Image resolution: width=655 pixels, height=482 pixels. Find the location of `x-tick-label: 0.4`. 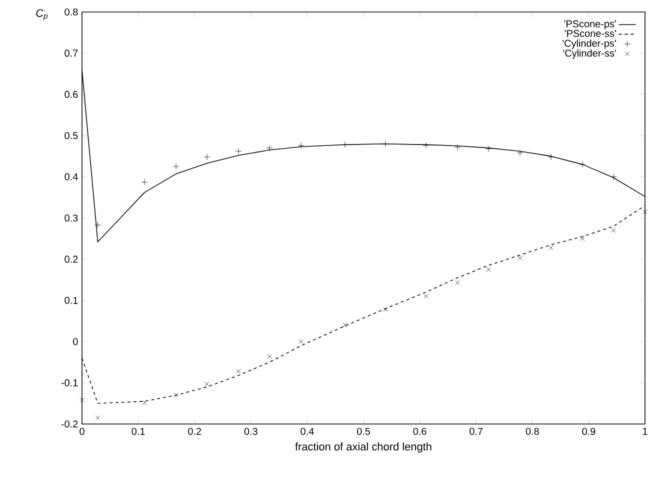

x-tick-label: 0.4 is located at coordinates (307, 431).